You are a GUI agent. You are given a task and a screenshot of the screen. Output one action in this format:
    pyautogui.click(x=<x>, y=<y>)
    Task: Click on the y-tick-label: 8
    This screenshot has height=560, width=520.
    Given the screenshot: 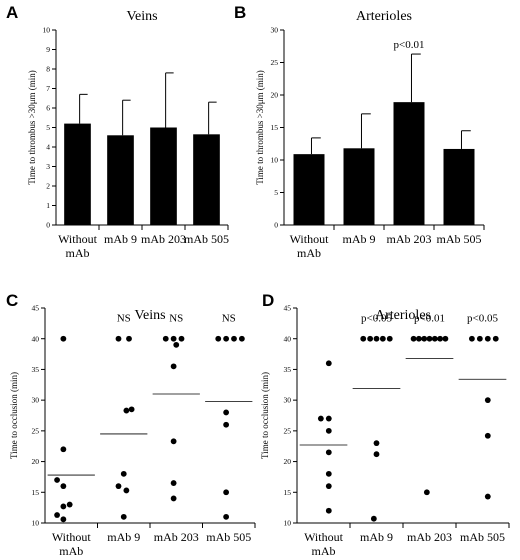 What is the action you would take?
    pyautogui.click(x=48, y=69)
    